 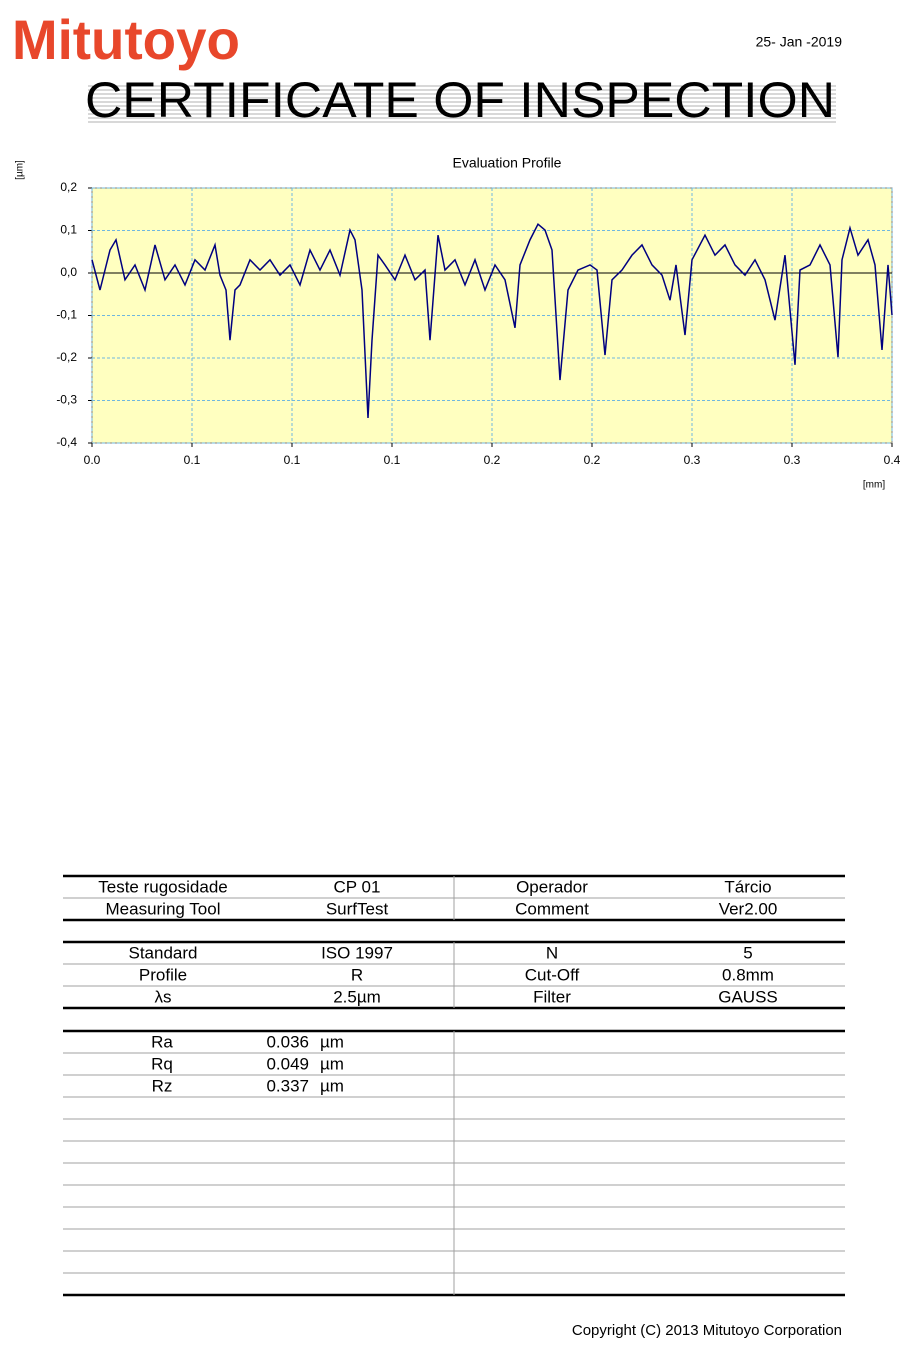 What do you see at coordinates (552, 908) in the screenshot?
I see `table-cell: Comment` at bounding box center [552, 908].